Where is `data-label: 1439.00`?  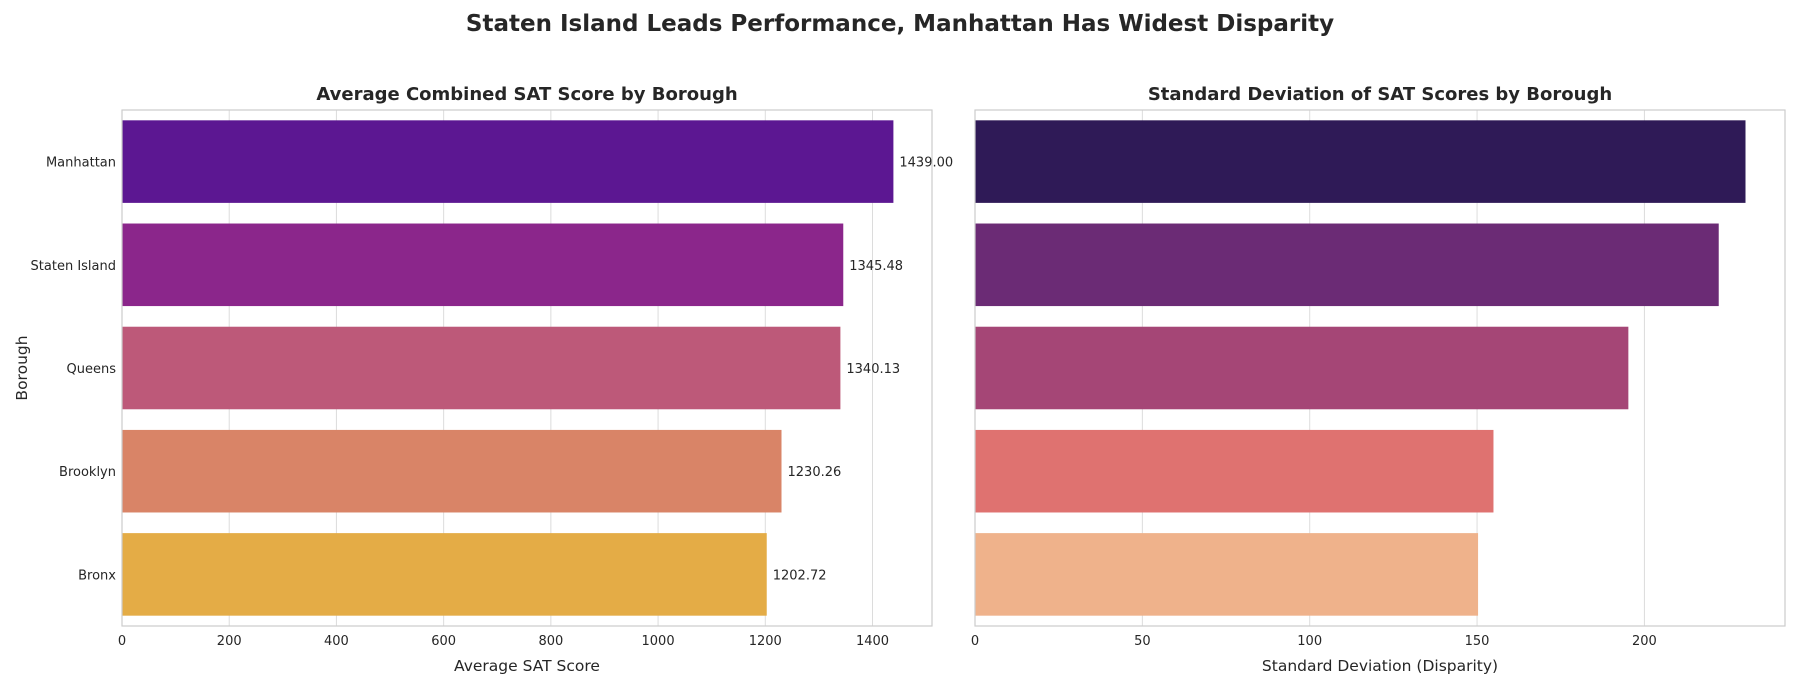
data-label: 1439.00 is located at coordinates (926, 163).